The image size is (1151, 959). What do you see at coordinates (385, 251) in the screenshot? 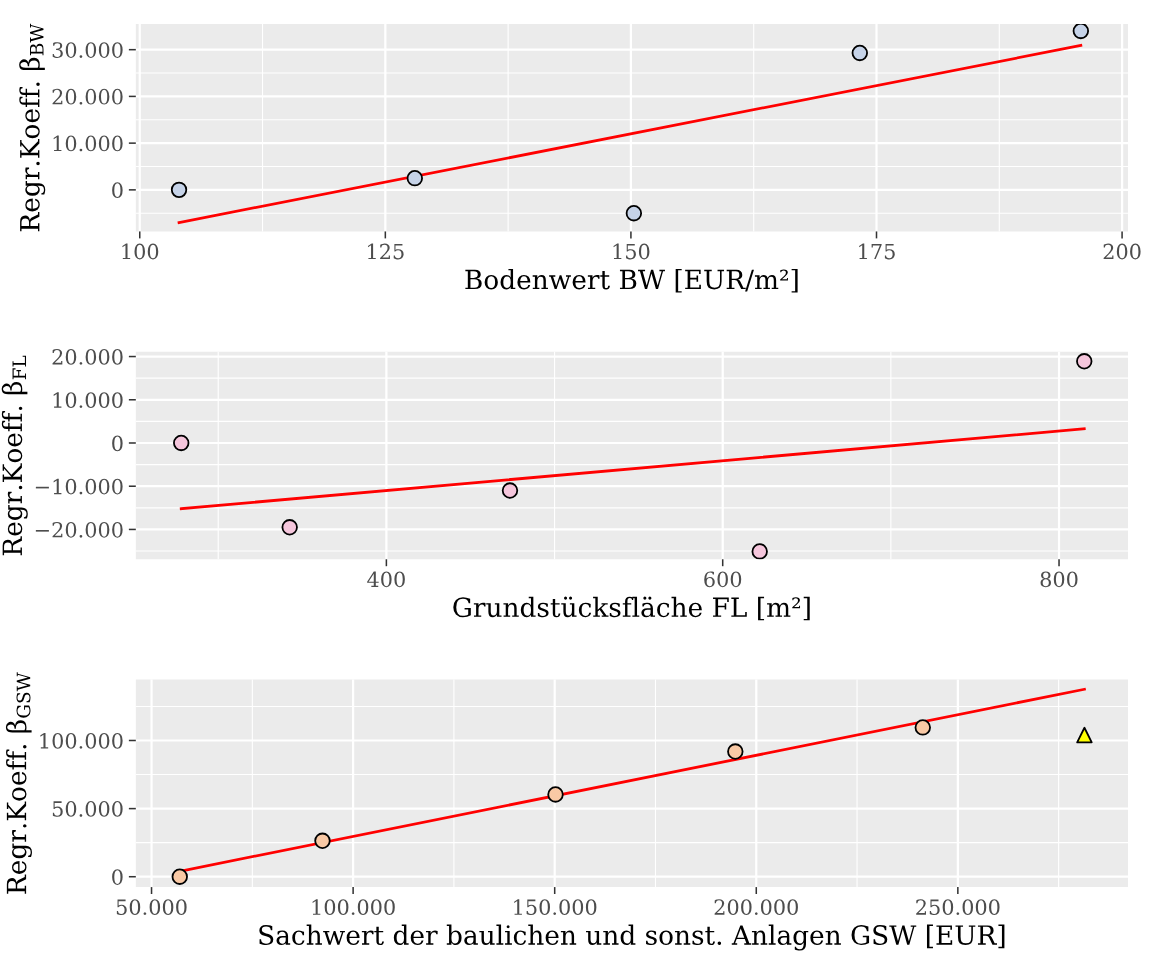
I see `x-tick-label: 125` at bounding box center [385, 251].